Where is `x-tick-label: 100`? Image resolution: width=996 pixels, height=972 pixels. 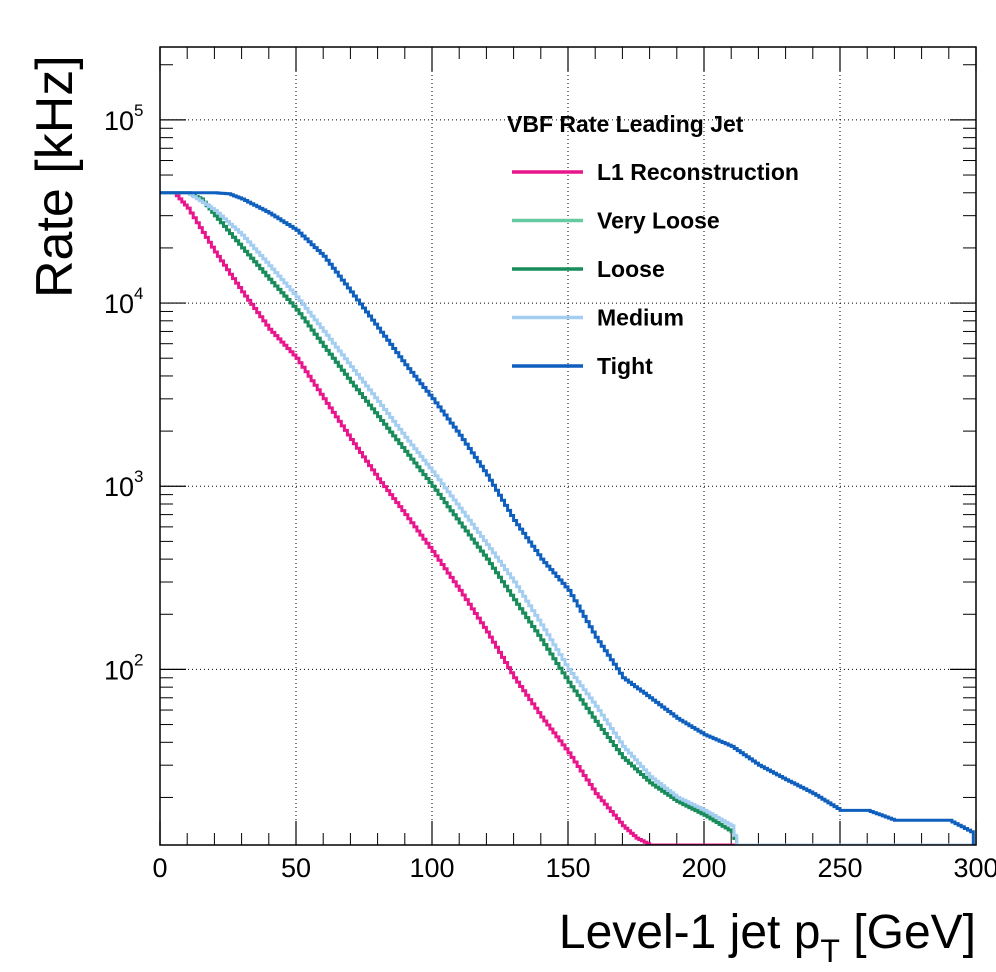
x-tick-label: 100 is located at coordinates (431, 868).